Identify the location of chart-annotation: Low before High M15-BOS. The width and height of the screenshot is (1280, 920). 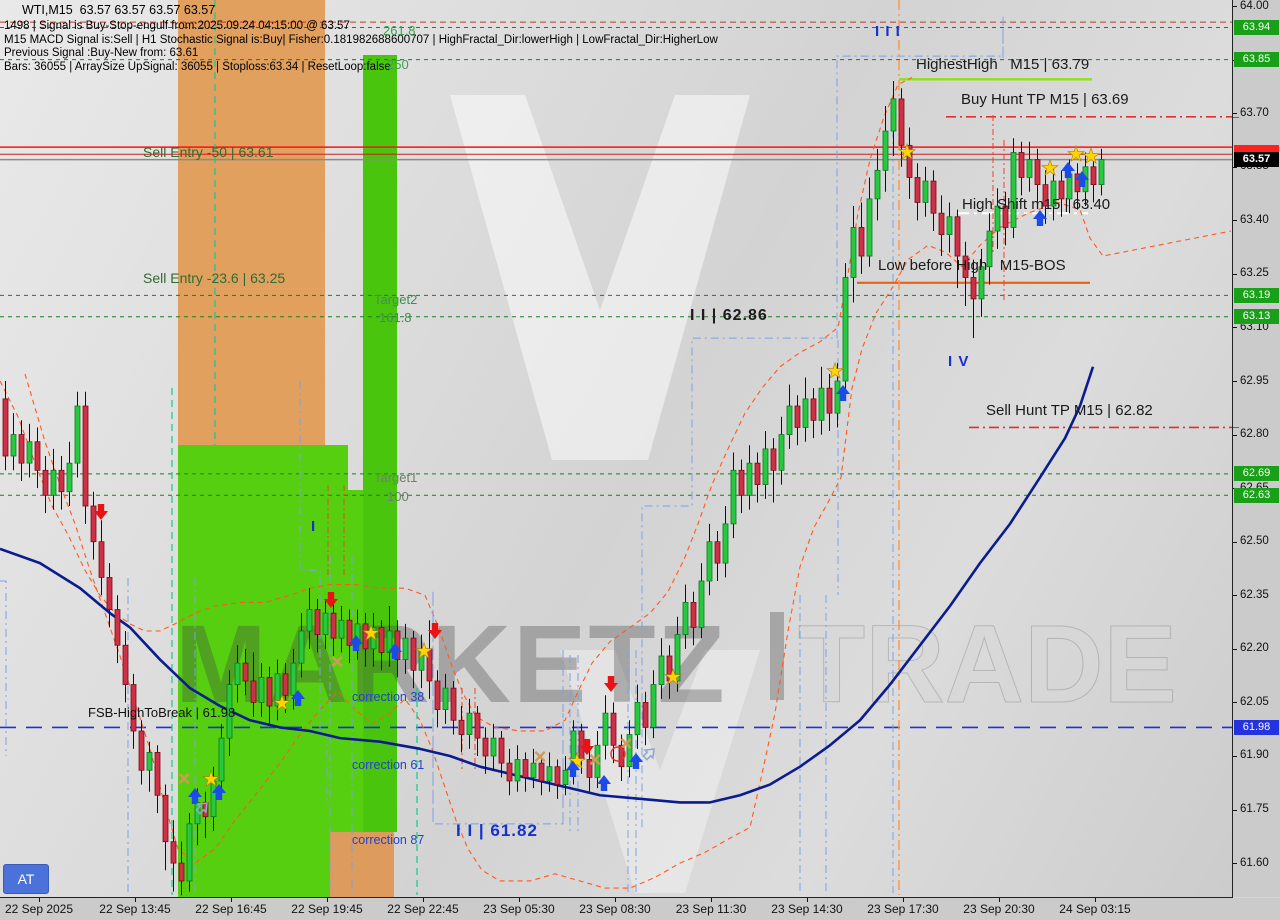
(972, 265).